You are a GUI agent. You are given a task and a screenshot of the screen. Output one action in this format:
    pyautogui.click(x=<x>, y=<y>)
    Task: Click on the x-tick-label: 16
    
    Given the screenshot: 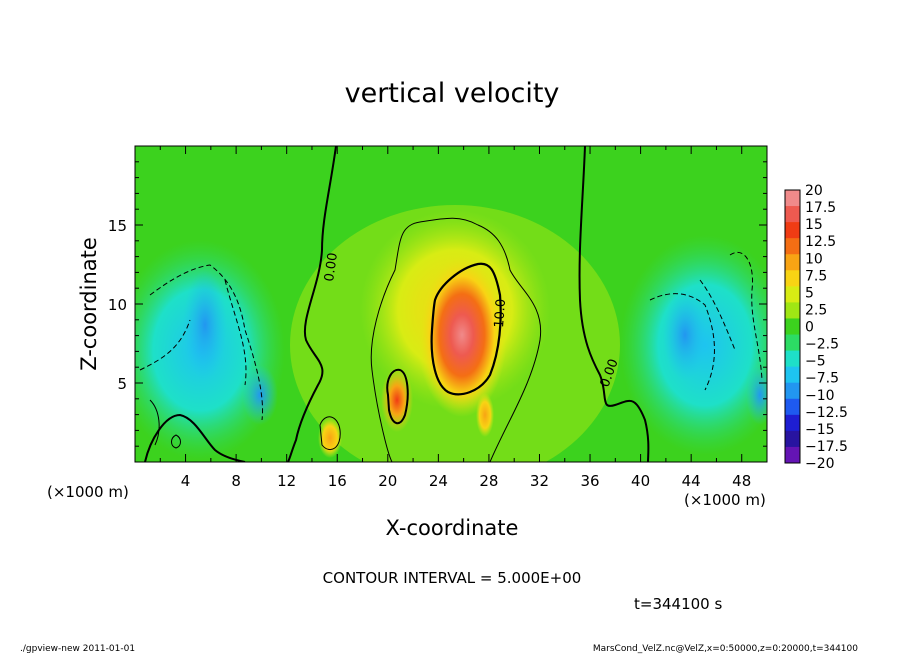 What is the action you would take?
    pyautogui.click(x=337, y=481)
    